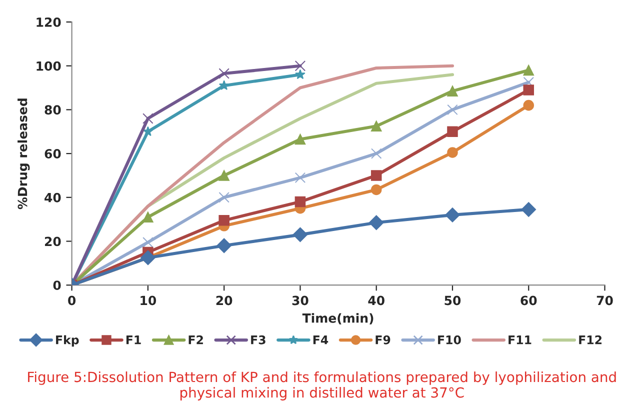  I want to click on y-tick-label: 20, so click(52, 241).